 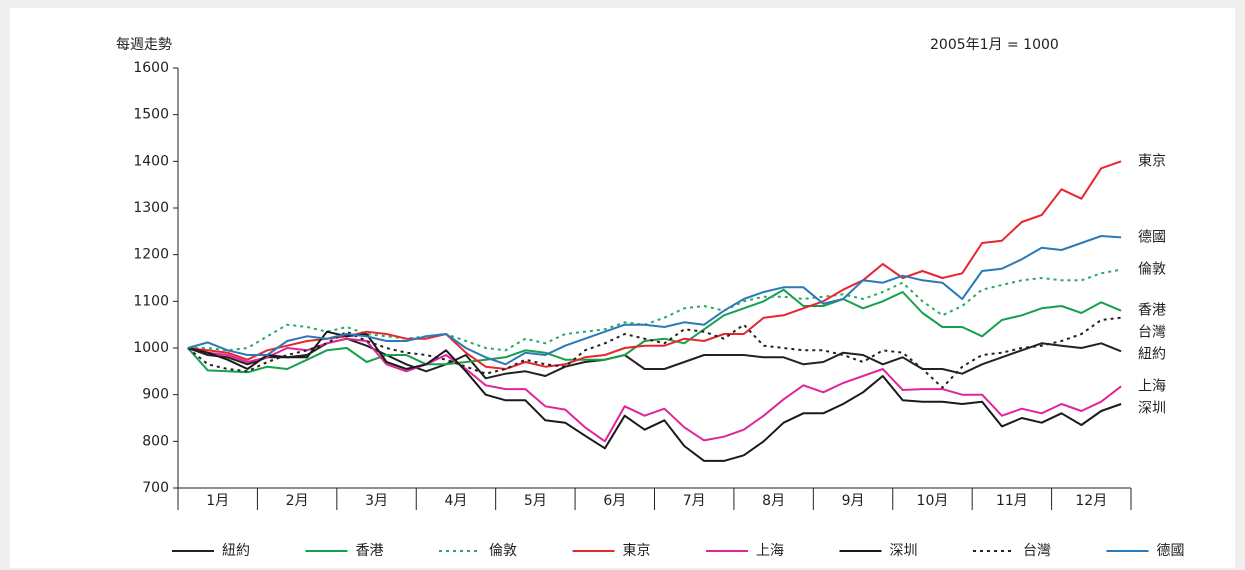 What do you see at coordinates (455, 501) in the screenshot?
I see `x-tick-label: 4月` at bounding box center [455, 501].